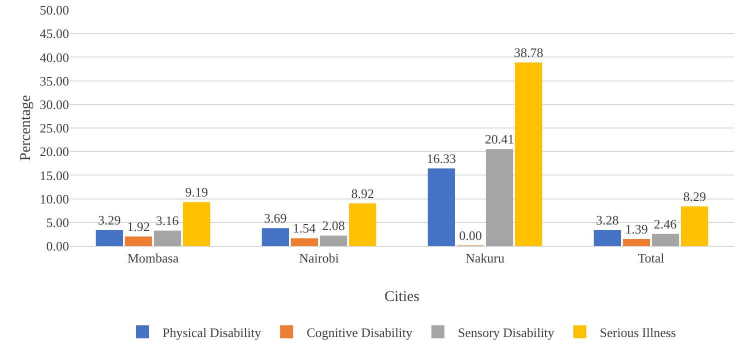 Image resolution: width=744 pixels, height=357 pixels. Describe the element at coordinates (54, 10) in the screenshot. I see `y-tick-label: 50.00` at that location.